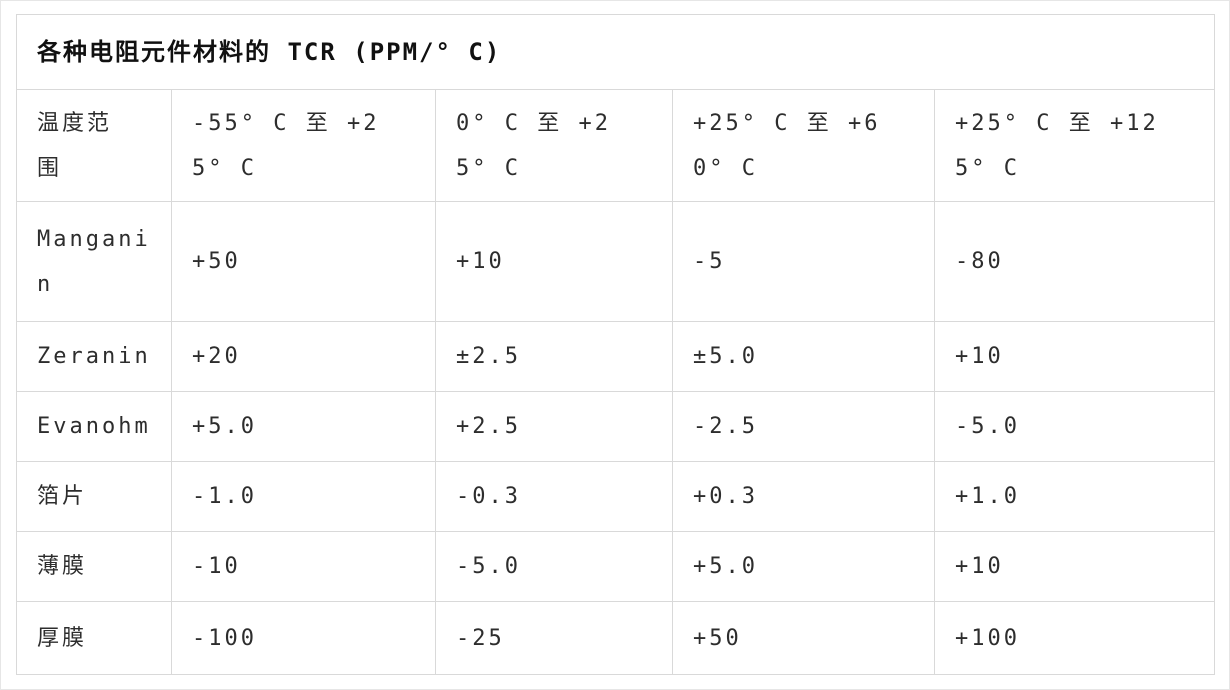 The height and width of the screenshot is (690, 1230). What do you see at coordinates (94, 496) in the screenshot?
I see `material-cell: 箔片` at bounding box center [94, 496].